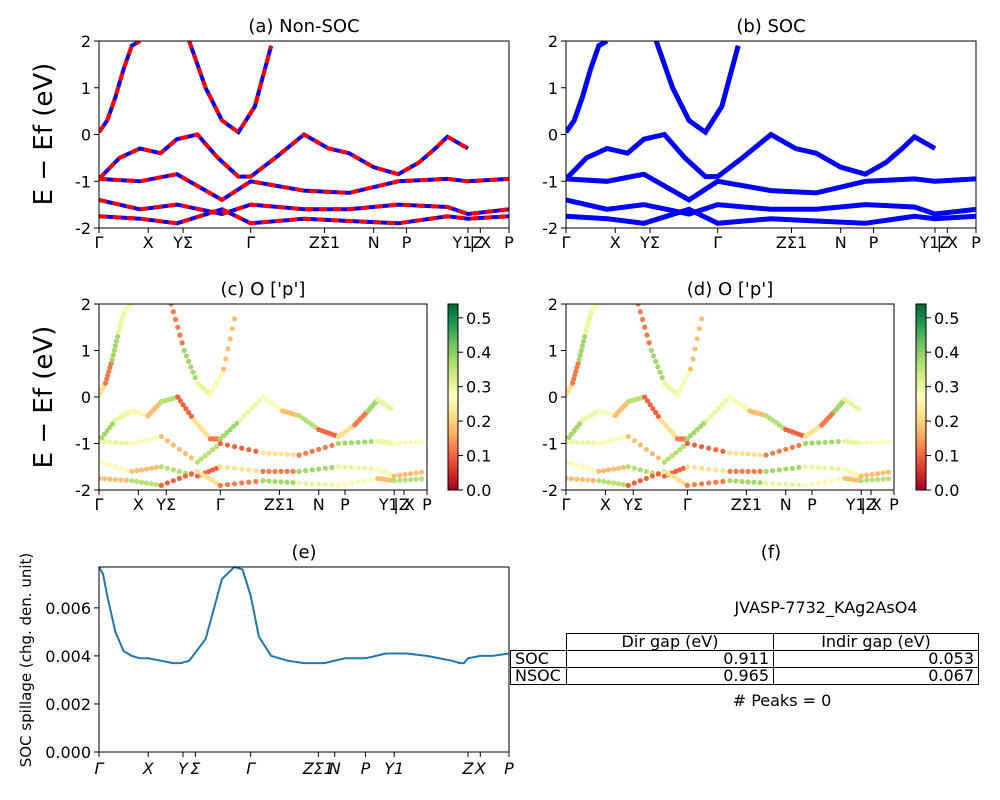 The width and height of the screenshot is (1000, 800). What do you see at coordinates (303, 552) in the screenshot?
I see `panel-e-title: (e)` at bounding box center [303, 552].